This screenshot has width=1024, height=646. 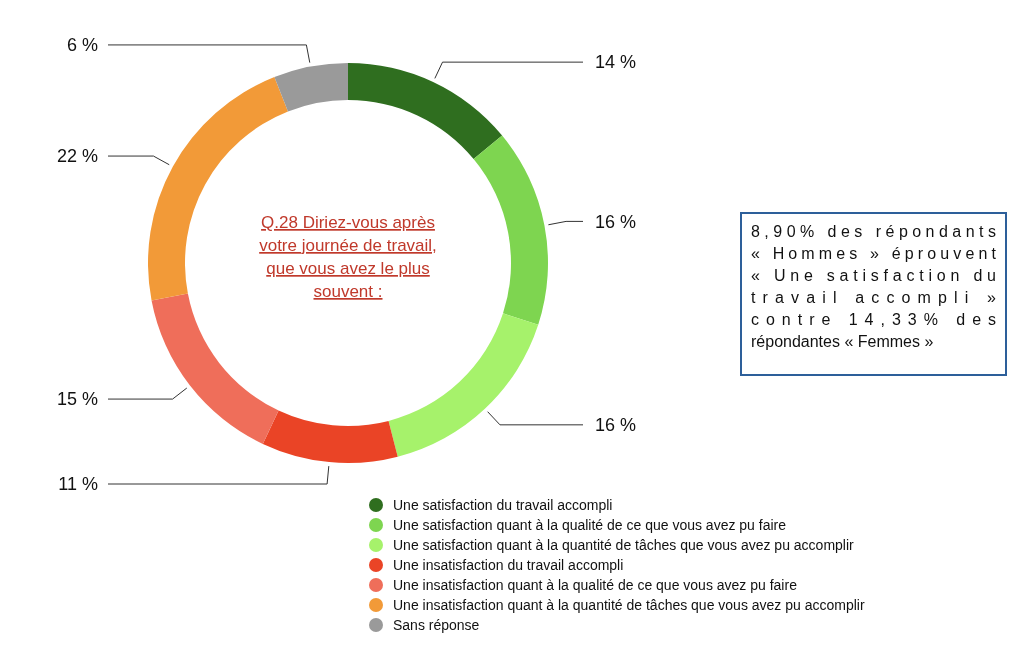 I want to click on legend-label: Sans réponse, so click(x=436, y=624).